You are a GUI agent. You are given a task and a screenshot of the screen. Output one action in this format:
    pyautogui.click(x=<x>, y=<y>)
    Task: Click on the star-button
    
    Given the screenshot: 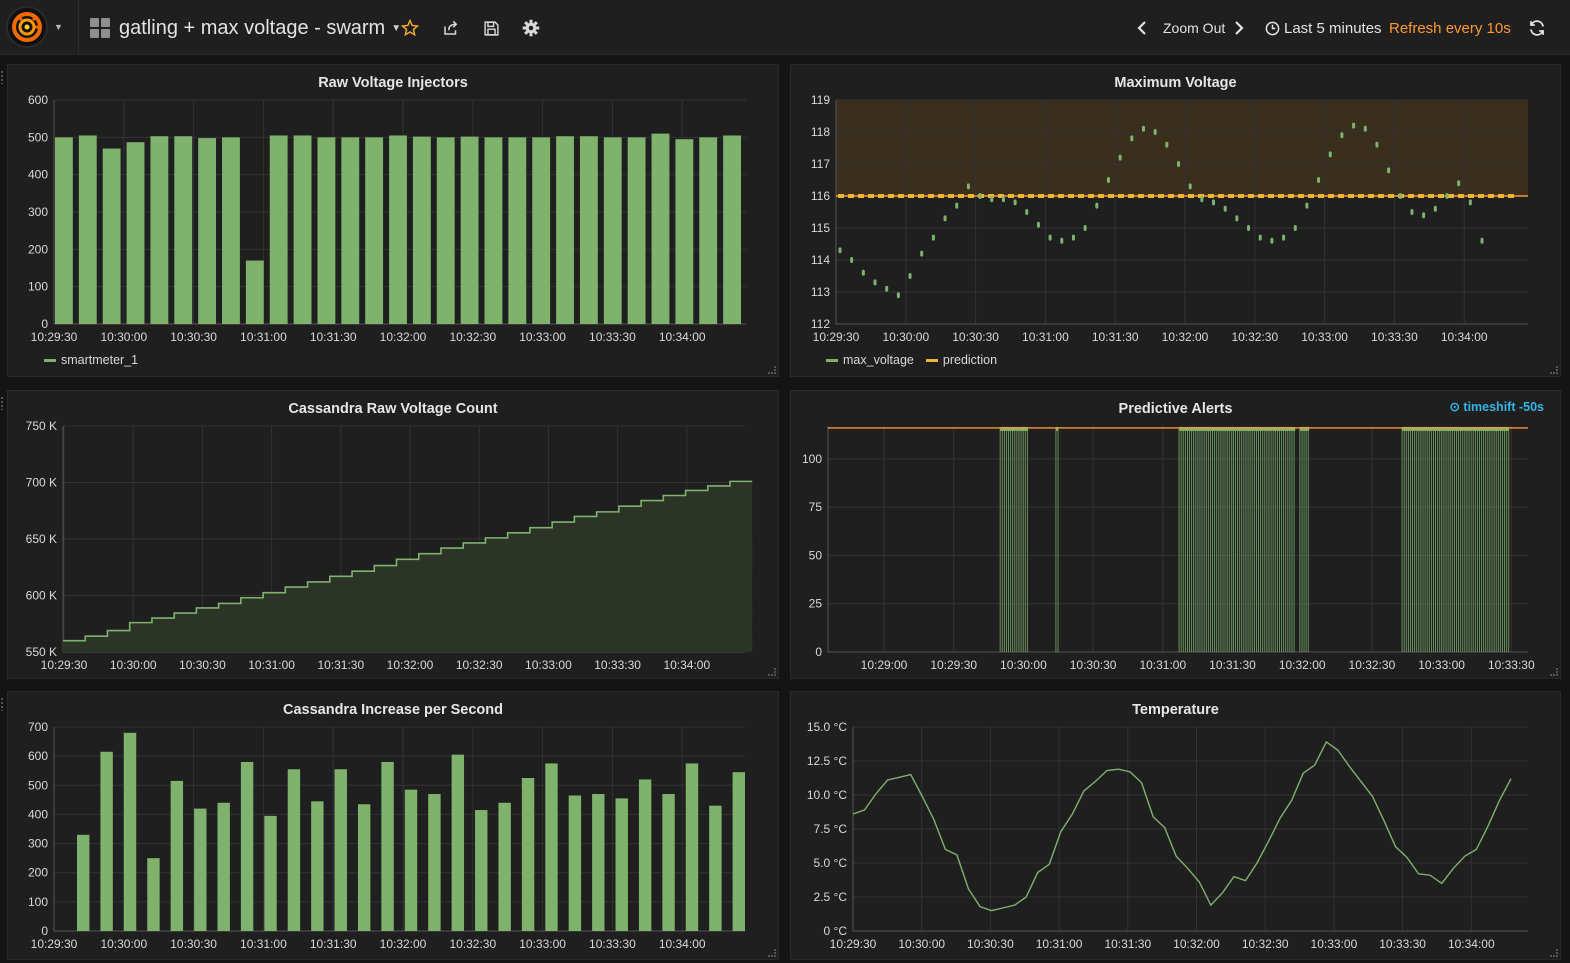 What is the action you would take?
    pyautogui.click(x=410, y=28)
    